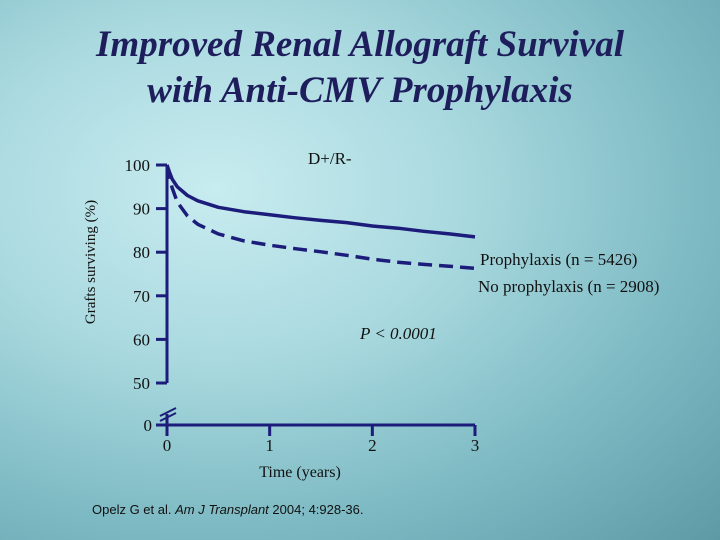  I want to click on citation-authors: Opelz G et al., so click(132, 509).